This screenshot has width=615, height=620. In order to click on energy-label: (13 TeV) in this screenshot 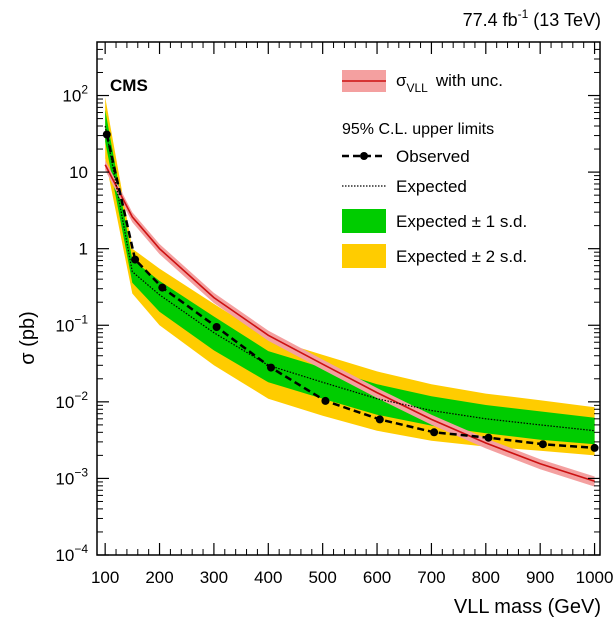, I will do `click(567, 20)`.